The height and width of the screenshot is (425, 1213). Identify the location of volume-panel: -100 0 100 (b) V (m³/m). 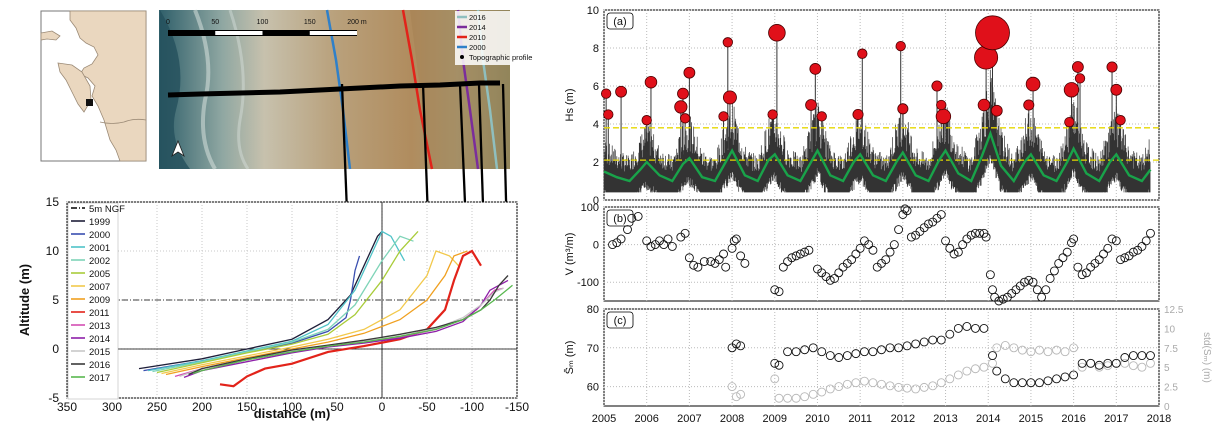
(862, 254).